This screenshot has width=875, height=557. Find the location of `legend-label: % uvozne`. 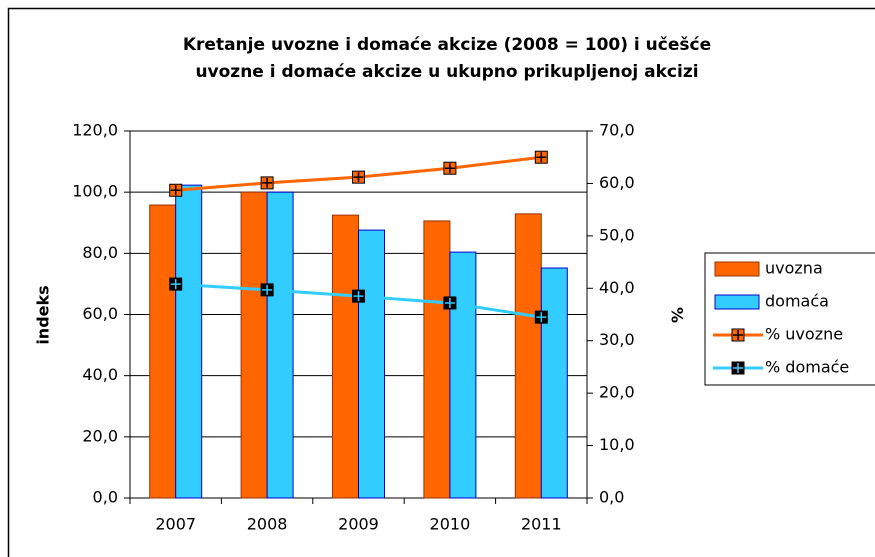

legend-label: % uvozne is located at coordinates (804, 334).